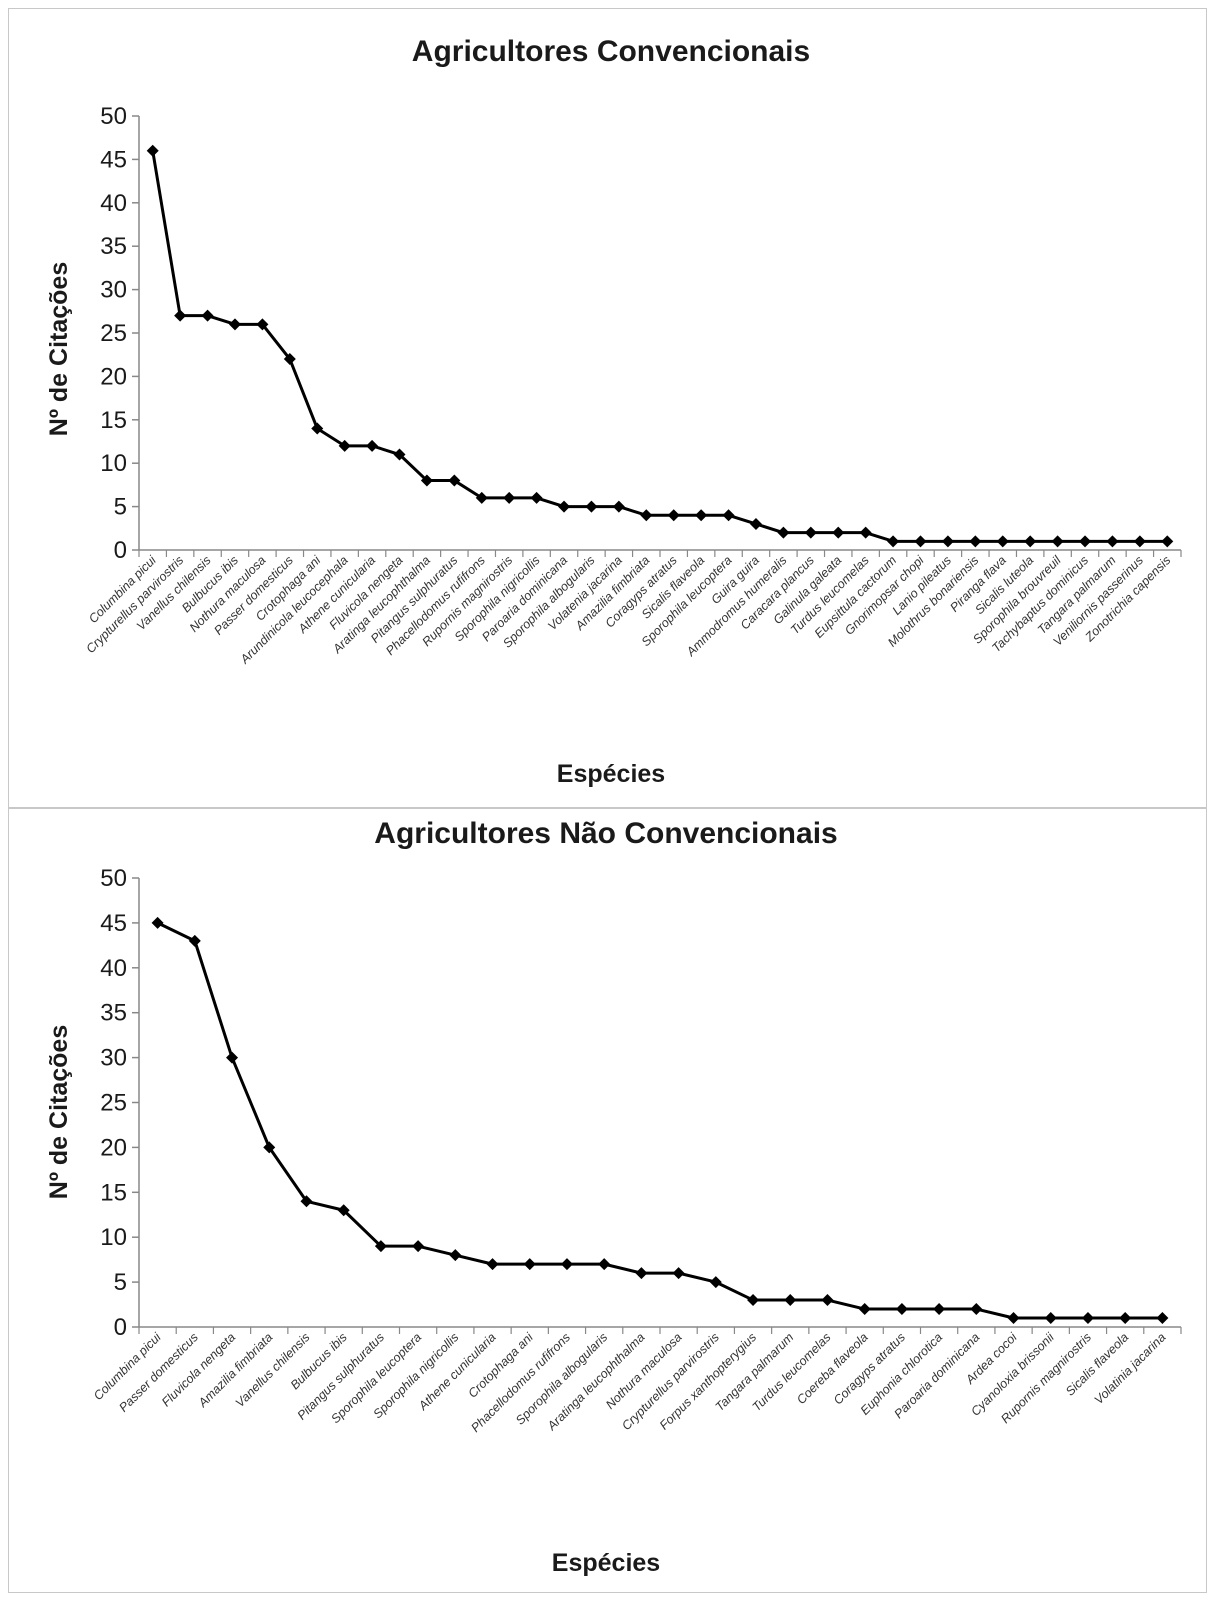 Image resolution: width=1215 pixels, height=1601 pixels. I want to click on x-tick-label: Columbina picui, so click(128, 1366).